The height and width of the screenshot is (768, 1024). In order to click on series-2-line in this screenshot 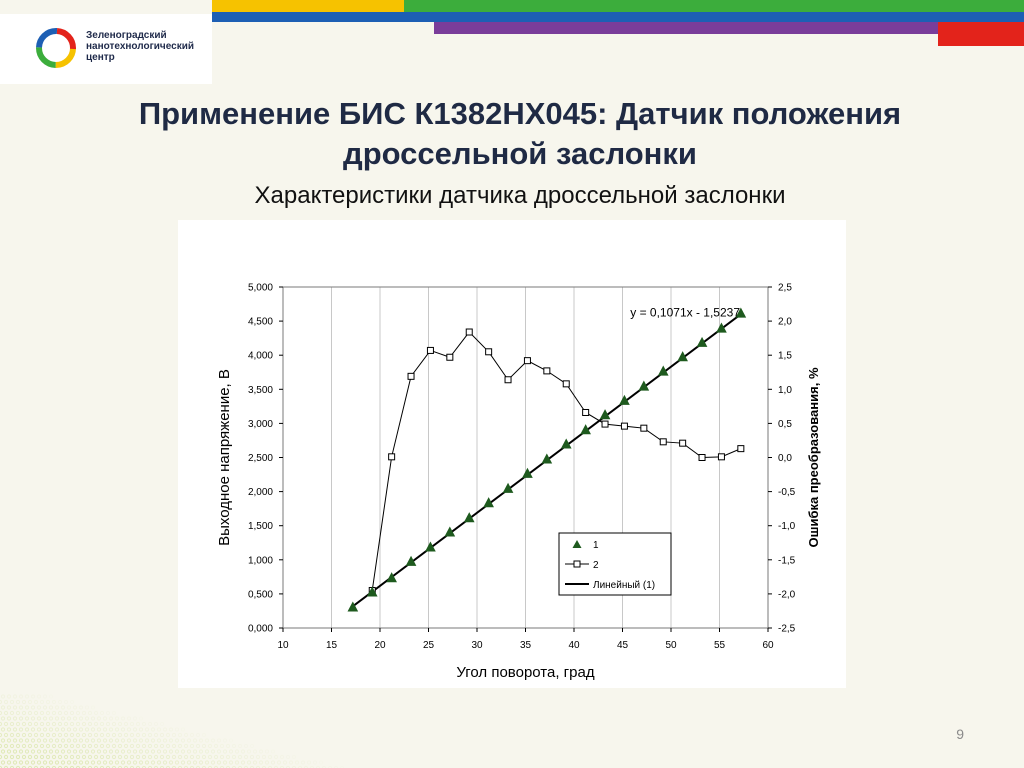, I will do `click(556, 461)`.